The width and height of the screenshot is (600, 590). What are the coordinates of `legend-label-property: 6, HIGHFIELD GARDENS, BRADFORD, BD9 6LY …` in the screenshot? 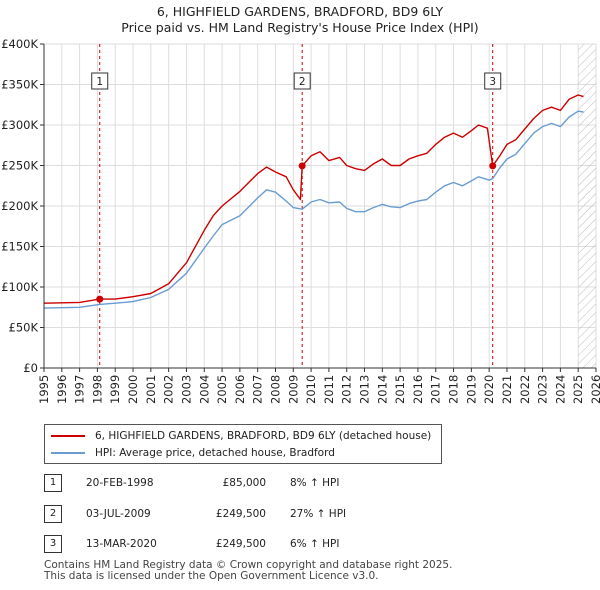 It's located at (263, 436).